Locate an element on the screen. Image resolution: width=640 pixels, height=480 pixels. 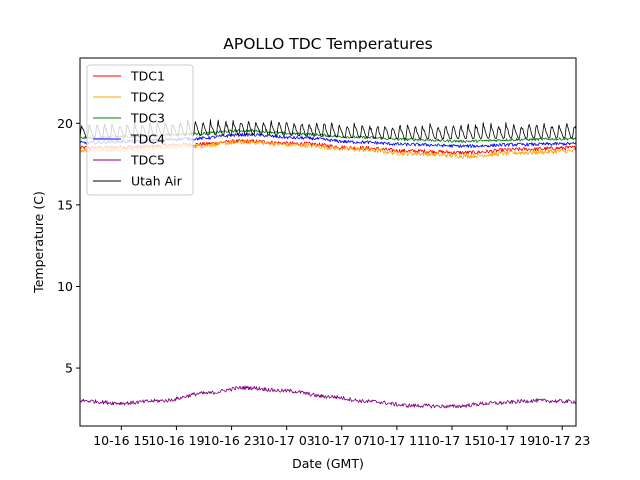
y-axis: 5 10 15 20 is located at coordinates (68, 246).